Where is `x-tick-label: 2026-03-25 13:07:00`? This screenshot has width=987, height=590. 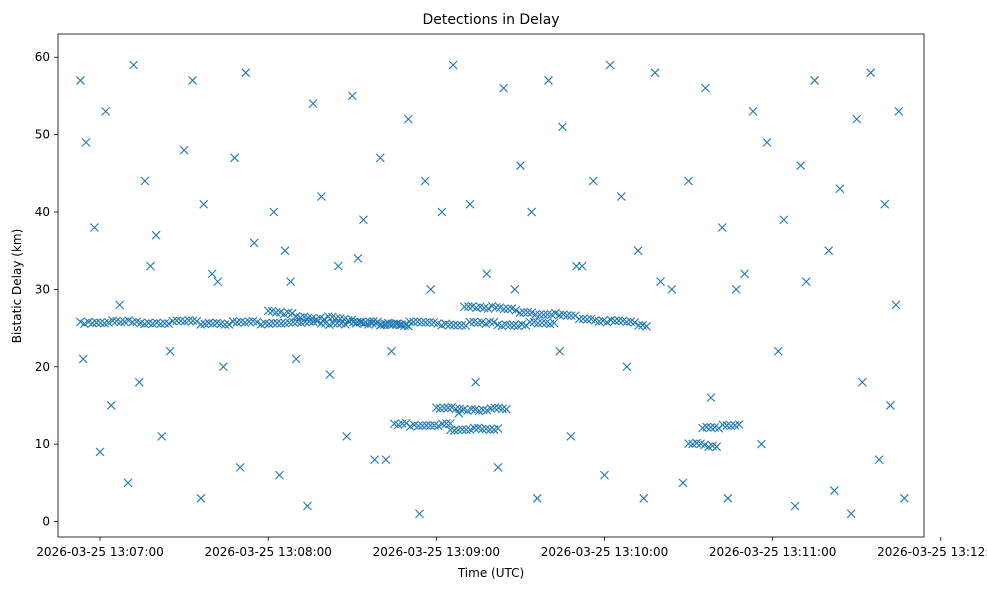
x-tick-label: 2026-03-25 13:07:00 is located at coordinates (99, 552).